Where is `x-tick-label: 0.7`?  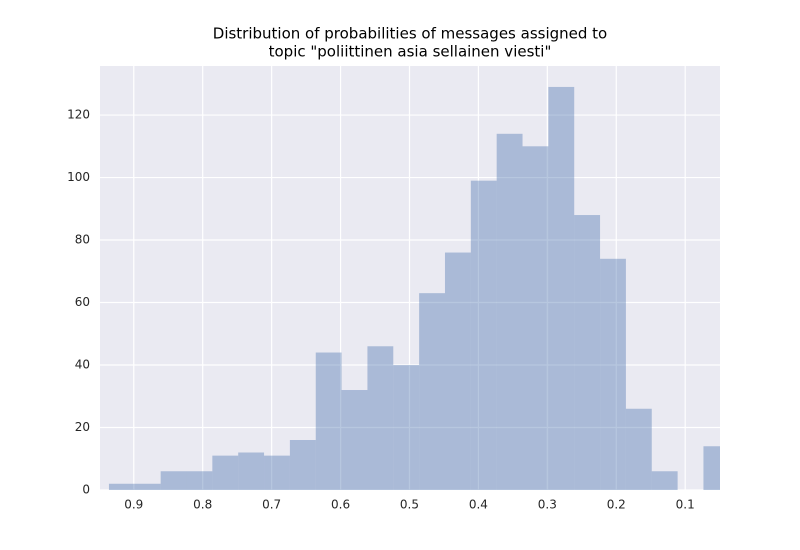
x-tick-label: 0.7 is located at coordinates (271, 505).